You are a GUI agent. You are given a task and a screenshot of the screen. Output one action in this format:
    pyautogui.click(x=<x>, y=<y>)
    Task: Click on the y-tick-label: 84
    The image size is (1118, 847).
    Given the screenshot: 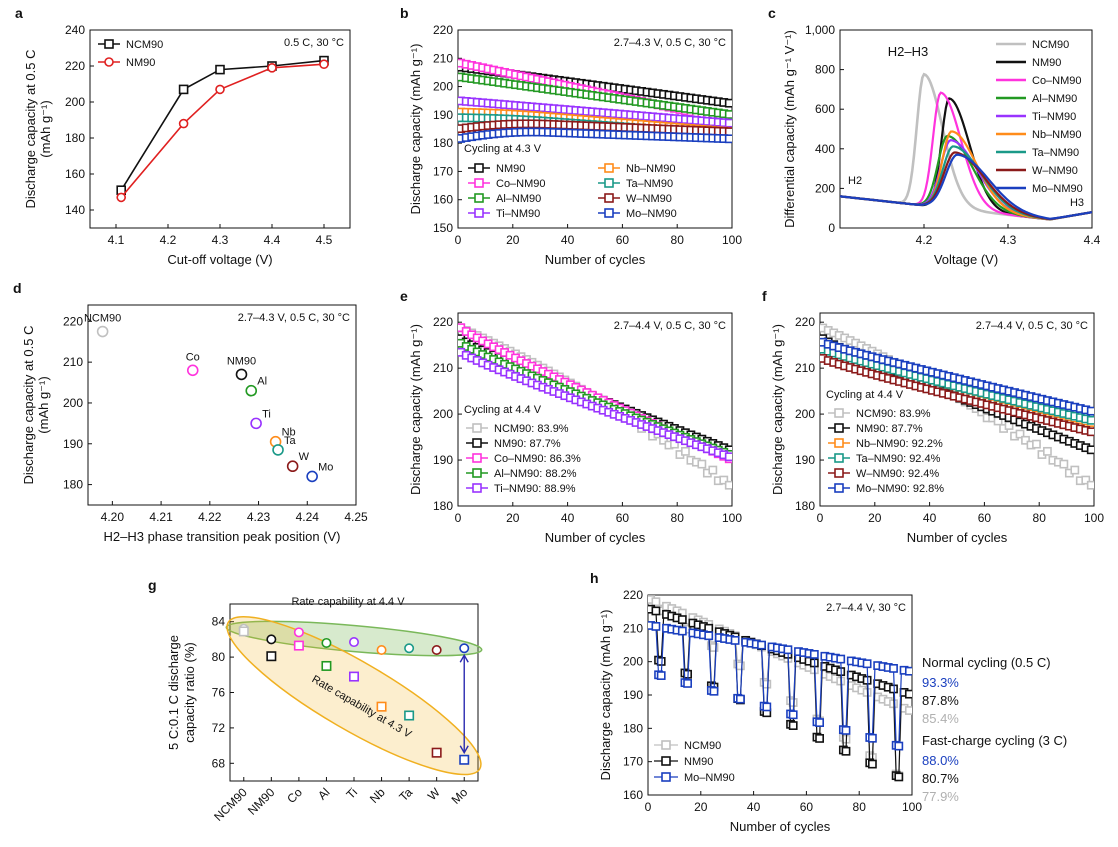 What is the action you would take?
    pyautogui.click(x=219, y=622)
    